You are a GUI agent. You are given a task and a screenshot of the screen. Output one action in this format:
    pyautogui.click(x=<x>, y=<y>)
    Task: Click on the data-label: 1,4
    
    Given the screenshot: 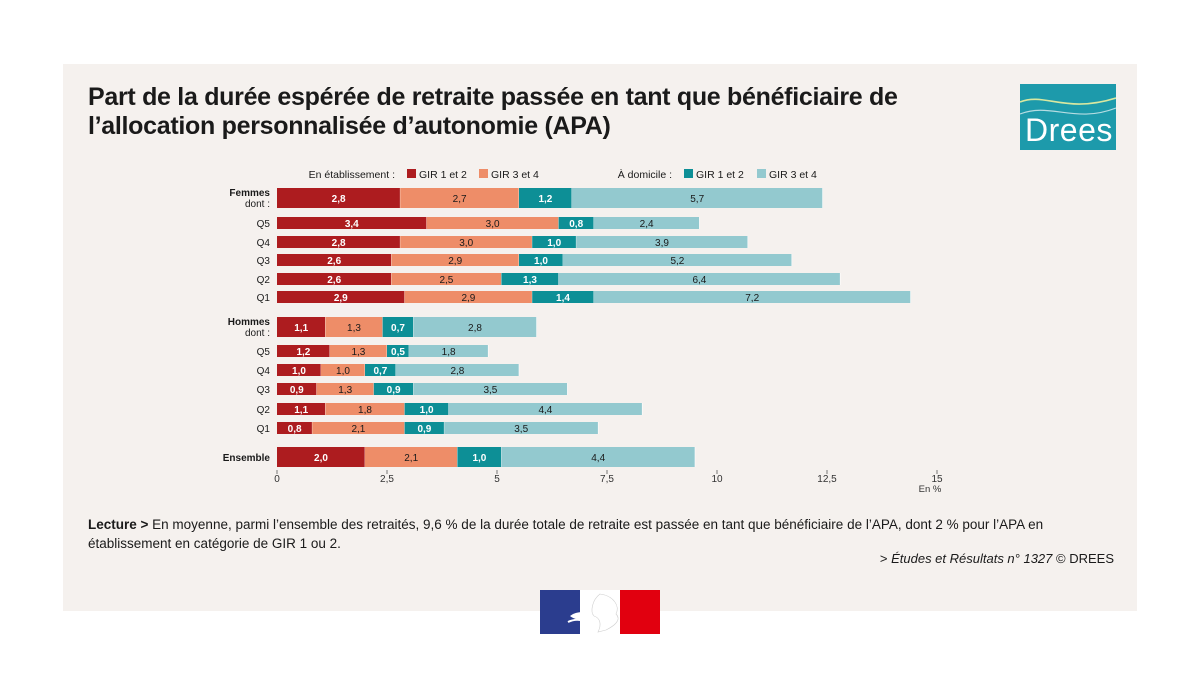 What is the action you would take?
    pyautogui.click(x=563, y=298)
    